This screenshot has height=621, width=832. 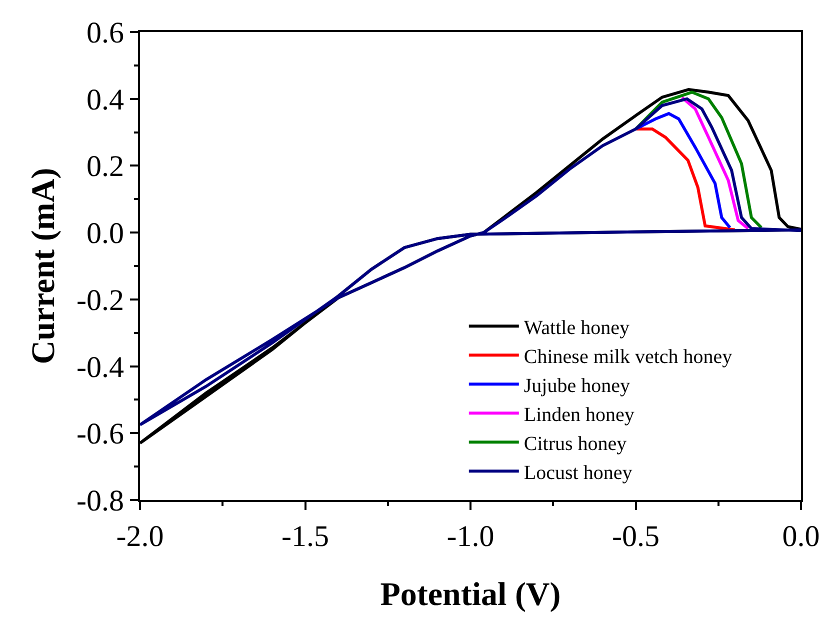 What do you see at coordinates (100, 367) in the screenshot?
I see `y-tick-label: -0.4` at bounding box center [100, 367].